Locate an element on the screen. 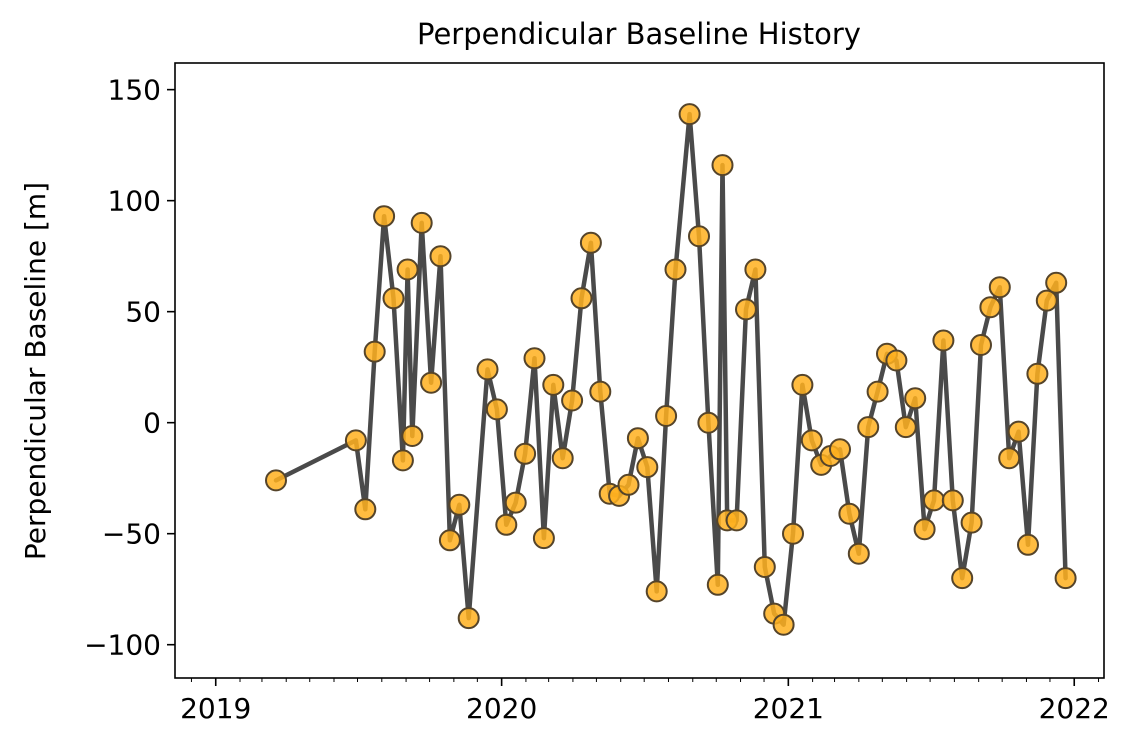 The height and width of the screenshot is (750, 1125). x-tick-label: 2021 is located at coordinates (788, 708).